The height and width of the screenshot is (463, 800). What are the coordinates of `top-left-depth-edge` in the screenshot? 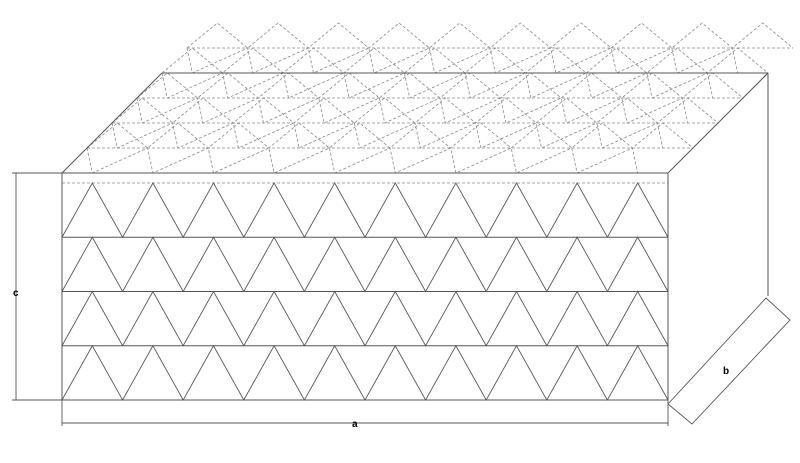 It's located at (112, 123).